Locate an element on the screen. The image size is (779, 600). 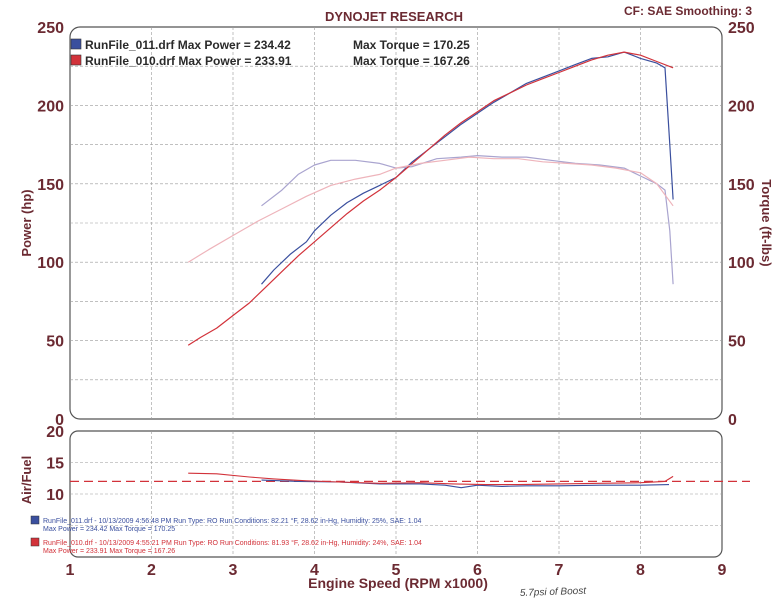
power-tick-label: 0 is located at coordinates (59, 420).